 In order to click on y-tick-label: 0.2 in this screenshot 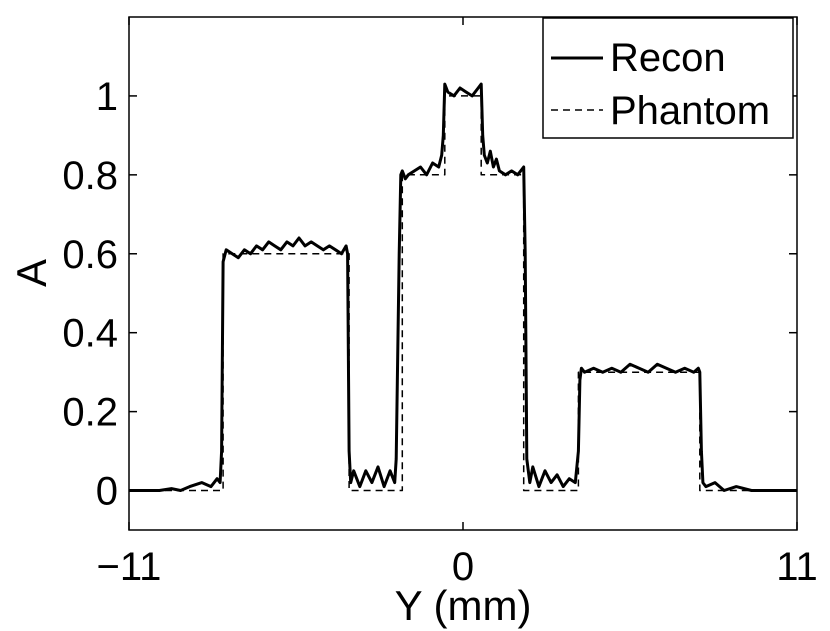, I will do `click(90, 413)`.